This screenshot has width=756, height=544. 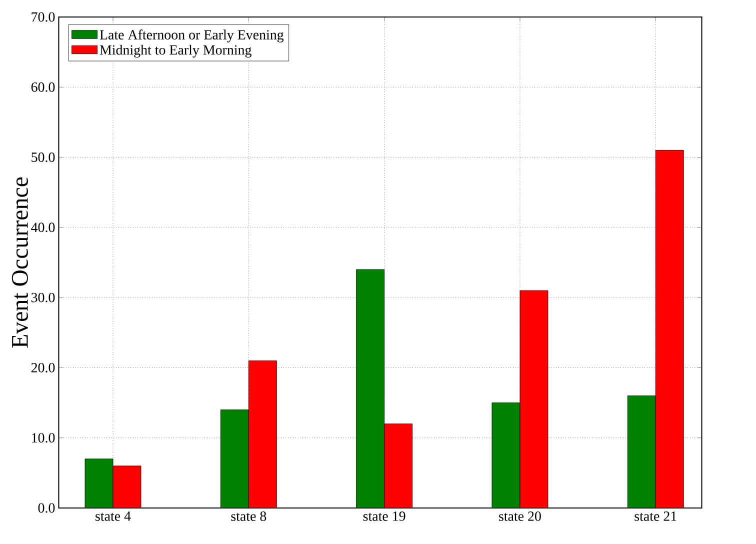 What do you see at coordinates (520, 516) in the screenshot?
I see `x-tick-label: state 20` at bounding box center [520, 516].